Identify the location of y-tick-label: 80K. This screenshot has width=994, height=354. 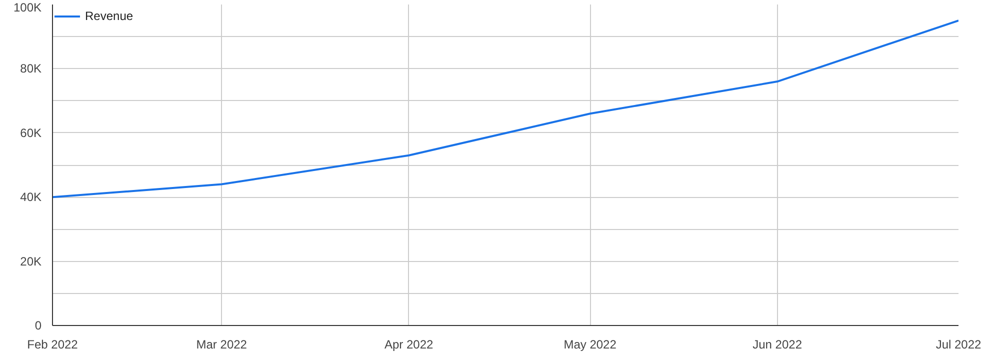
(31, 69).